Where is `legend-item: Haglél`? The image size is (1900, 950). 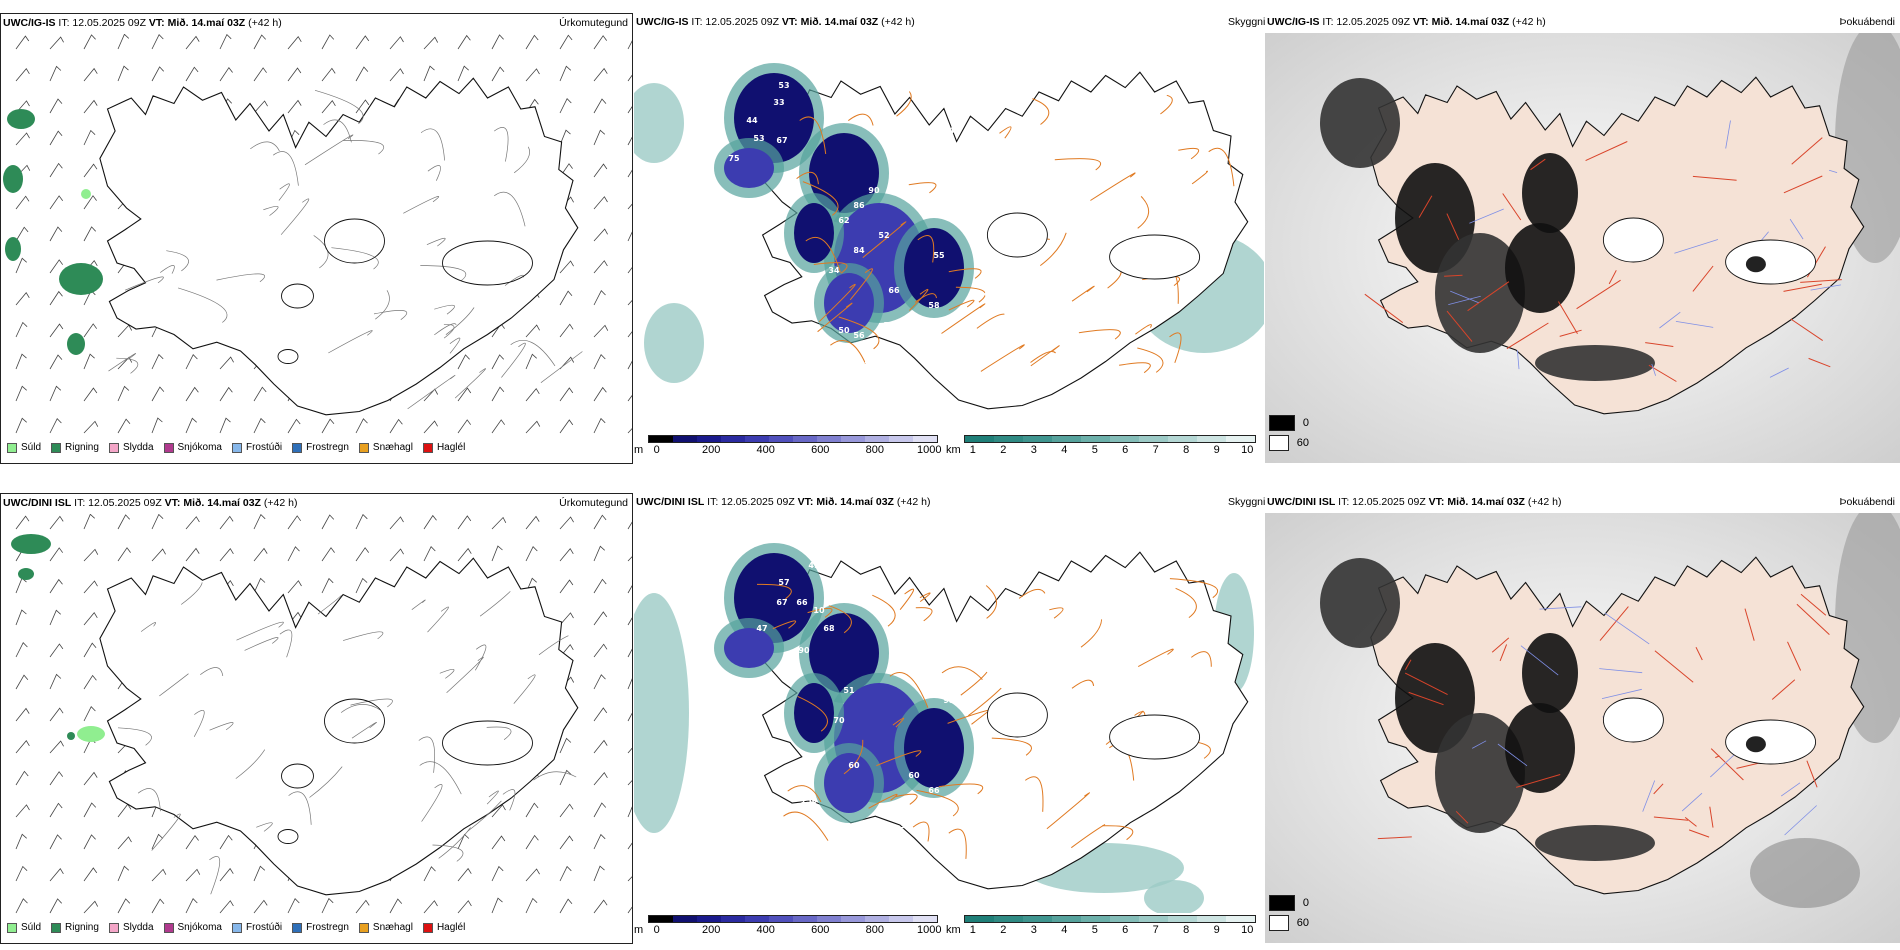
legend-item: Haglél is located at coordinates (443, 447).